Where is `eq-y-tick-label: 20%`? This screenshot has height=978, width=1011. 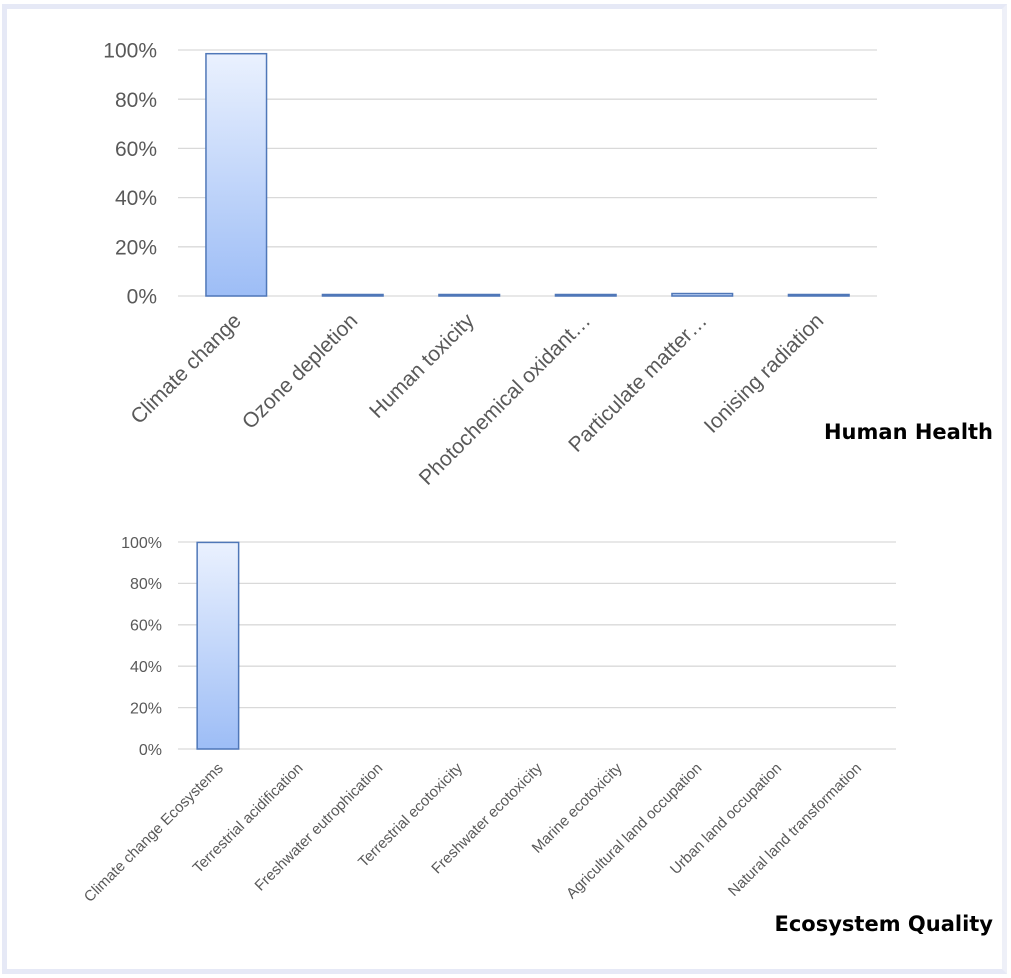 eq-y-tick-label: 20% is located at coordinates (146, 708).